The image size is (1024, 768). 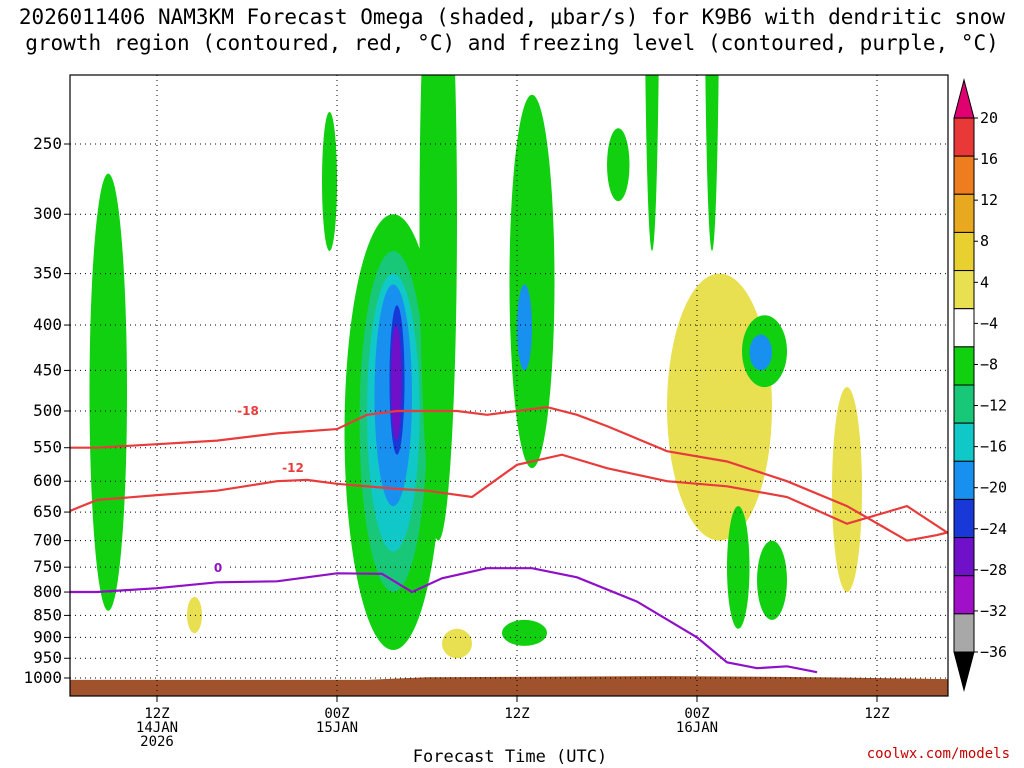 What do you see at coordinates (964, 98) in the screenshot?
I see `colorbar-top-arrow` at bounding box center [964, 98].